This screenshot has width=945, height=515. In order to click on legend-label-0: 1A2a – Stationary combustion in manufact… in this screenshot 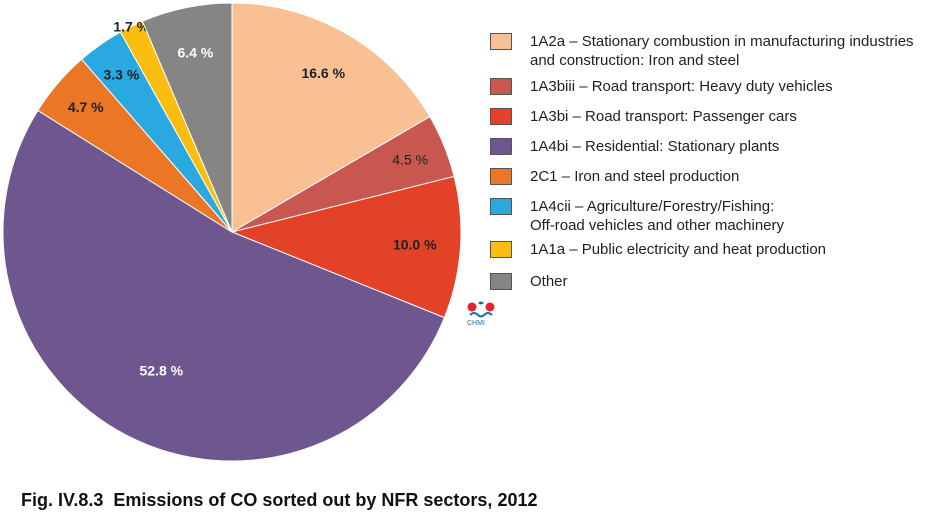, I will do `click(722, 51)`.